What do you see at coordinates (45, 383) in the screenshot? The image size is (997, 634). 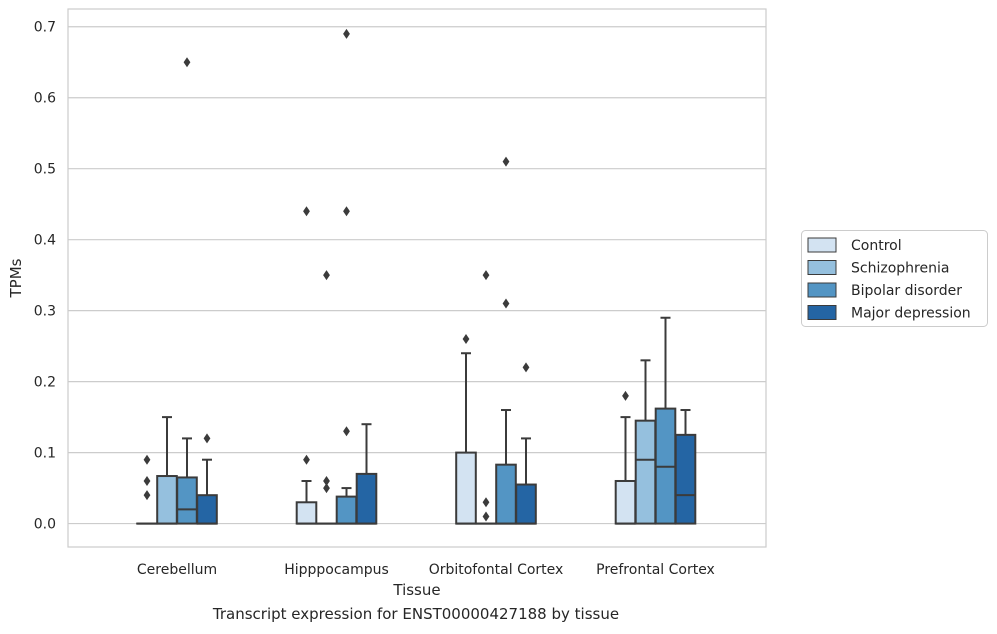 I see `y-tick-label: 0.2` at bounding box center [45, 383].